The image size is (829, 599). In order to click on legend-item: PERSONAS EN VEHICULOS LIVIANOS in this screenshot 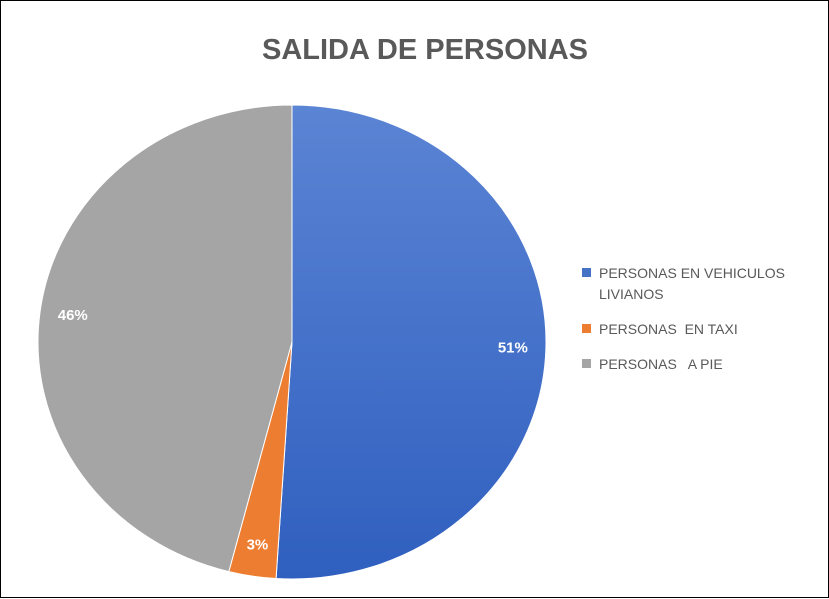, I will do `click(703, 284)`.